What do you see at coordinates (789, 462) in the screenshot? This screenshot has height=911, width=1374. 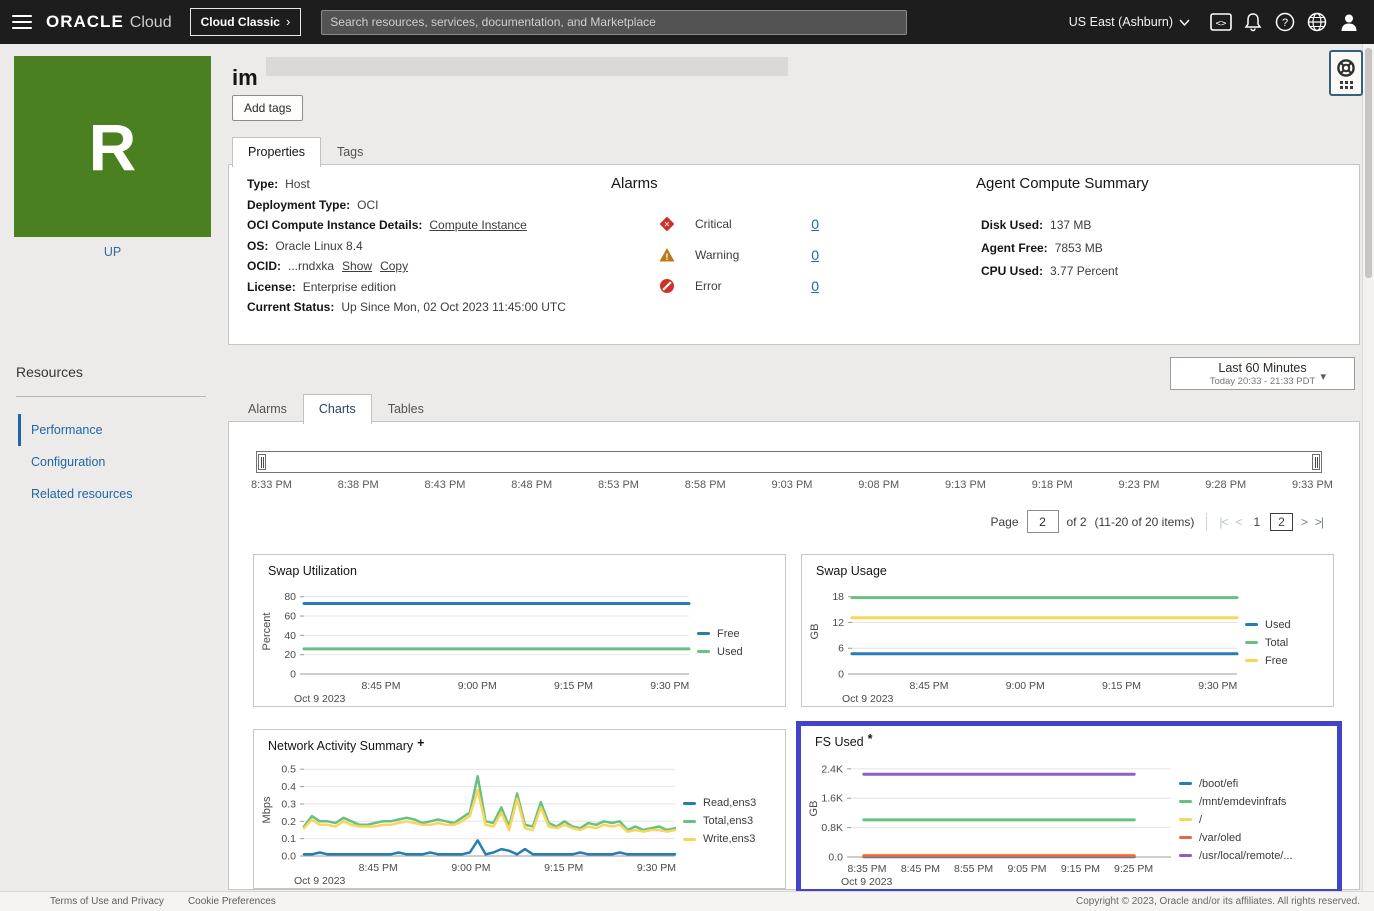 I see `time-slider-track` at bounding box center [789, 462].